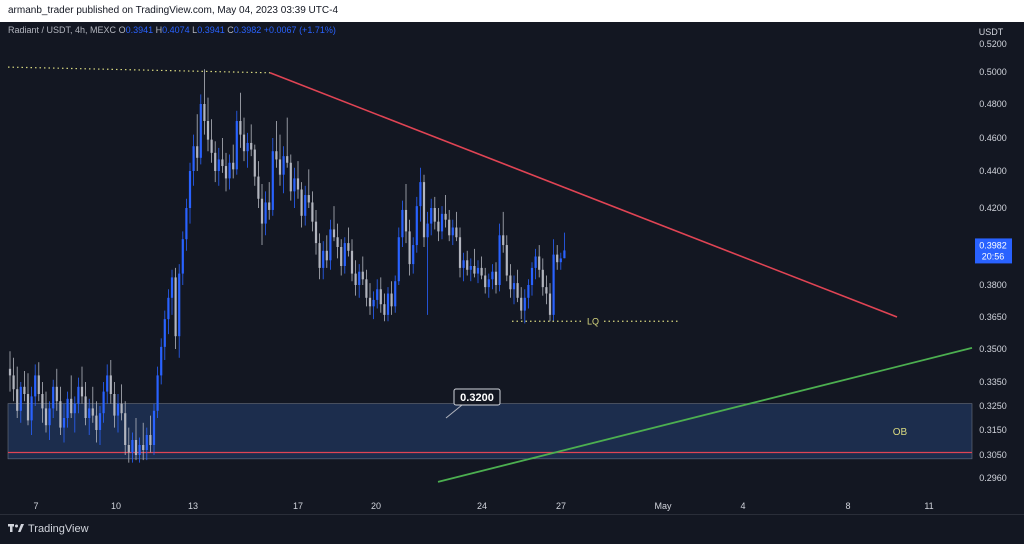  What do you see at coordinates (299, 30) in the screenshot?
I see `change-value: +0.0067 (+1.71%)` at bounding box center [299, 30].